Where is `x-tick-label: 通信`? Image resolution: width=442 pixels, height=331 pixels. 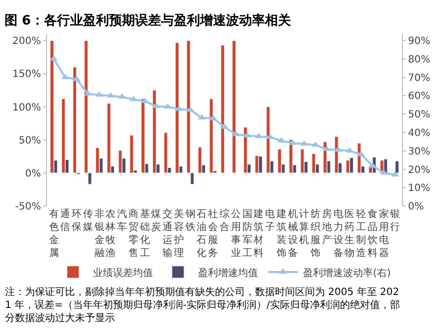 x-tick-label: 通信 is located at coordinates (65, 220).